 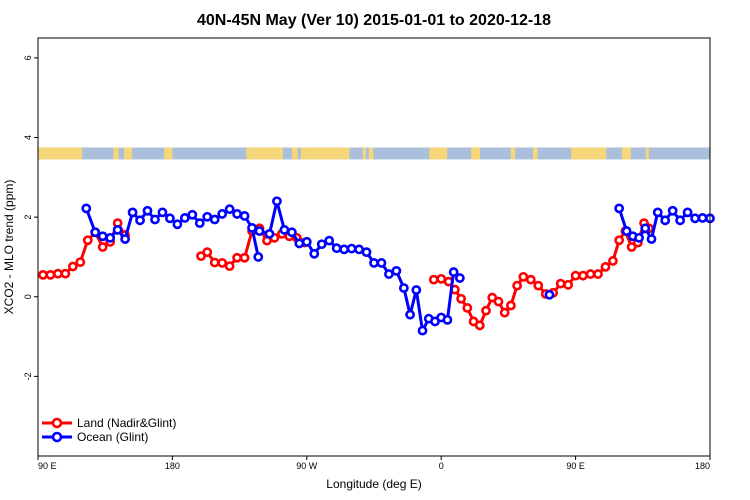 I want to click on y-axis-label: XCO2 - MLO trend (ppm), so click(x=9, y=247).